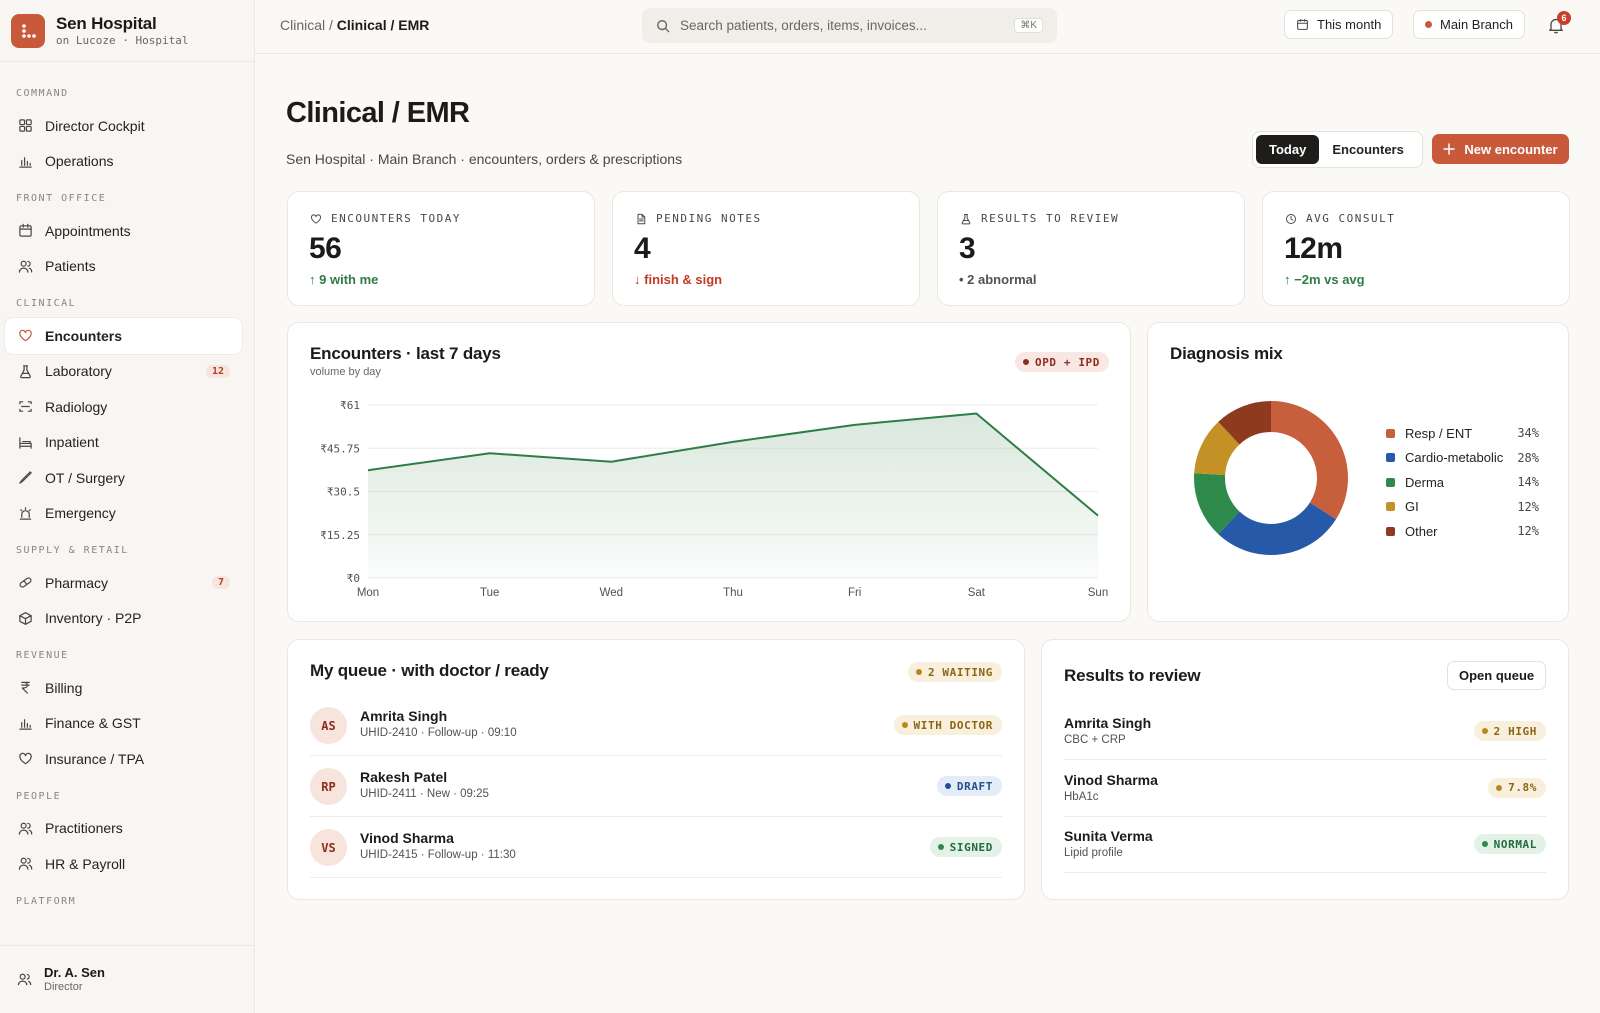  What do you see at coordinates (122, 40) in the screenshot?
I see `brand-subtitle: on Lucoze · Hospital` at bounding box center [122, 40].